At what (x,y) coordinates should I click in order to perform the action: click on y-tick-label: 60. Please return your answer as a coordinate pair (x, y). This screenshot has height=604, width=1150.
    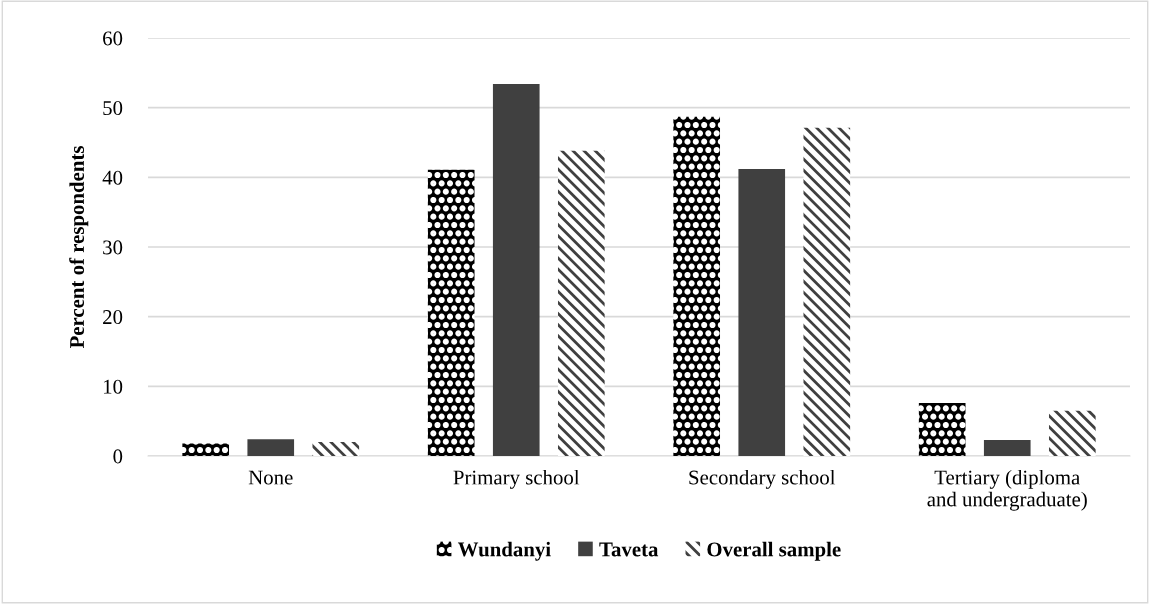
    Looking at the image, I should click on (113, 38).